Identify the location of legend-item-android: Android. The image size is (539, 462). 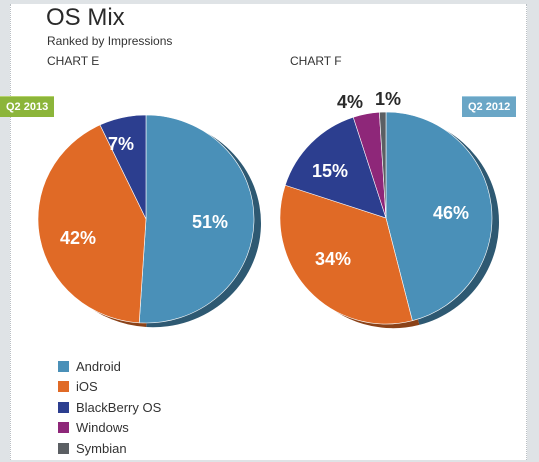
(109, 366).